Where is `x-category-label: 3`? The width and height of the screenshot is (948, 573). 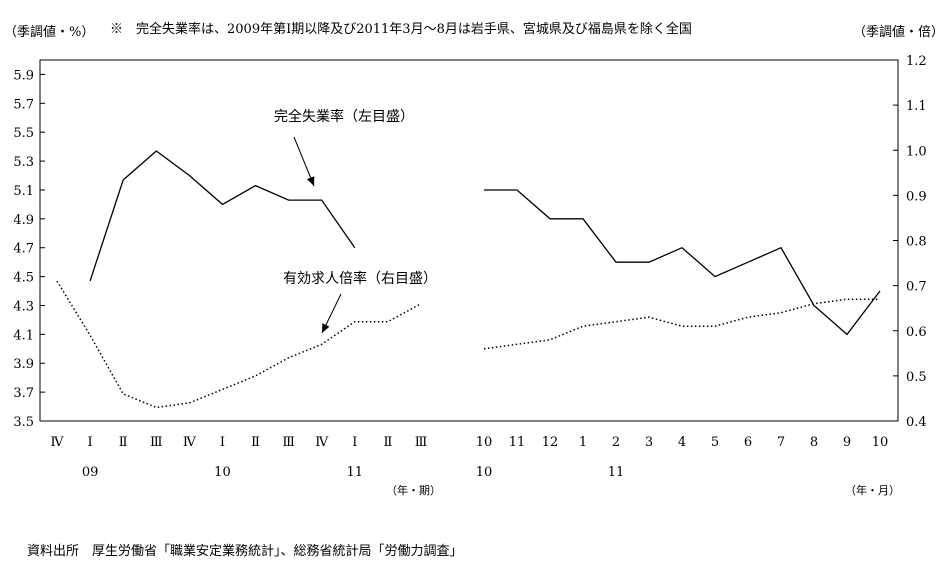 x-category-label: 3 is located at coordinates (649, 442).